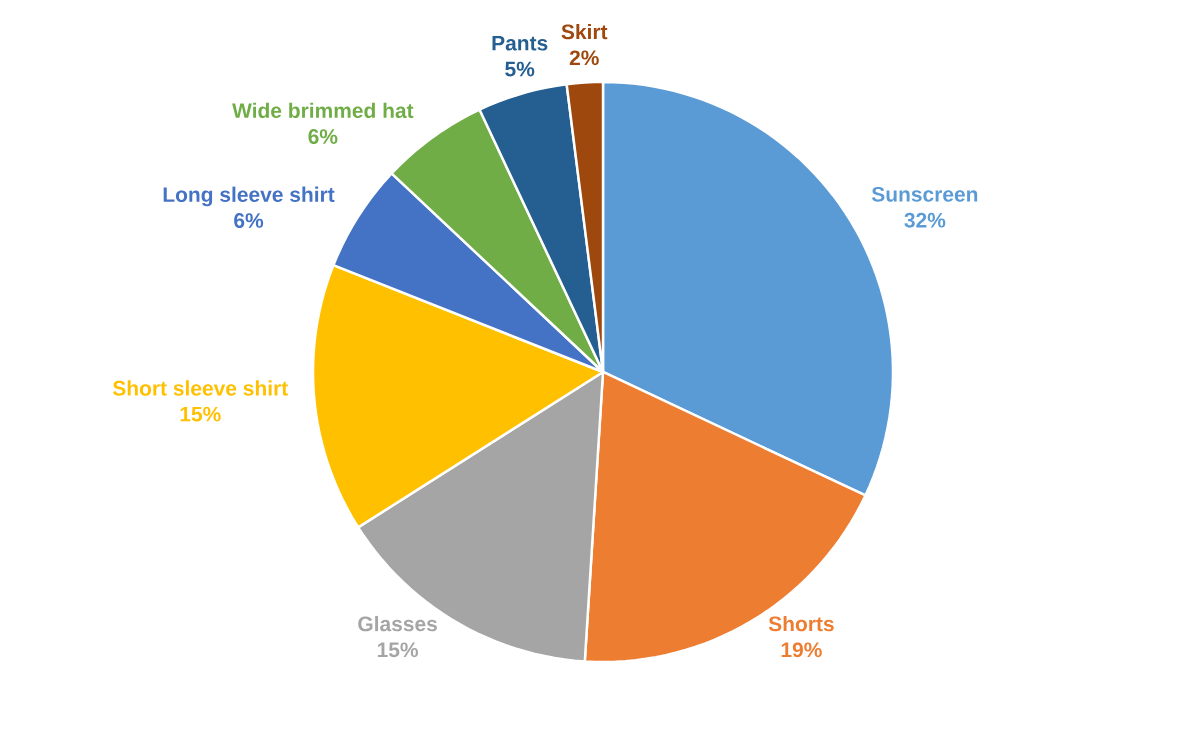 This screenshot has width=1193, height=734. Describe the element at coordinates (801, 650) in the screenshot. I see `data-label: 19%` at that location.